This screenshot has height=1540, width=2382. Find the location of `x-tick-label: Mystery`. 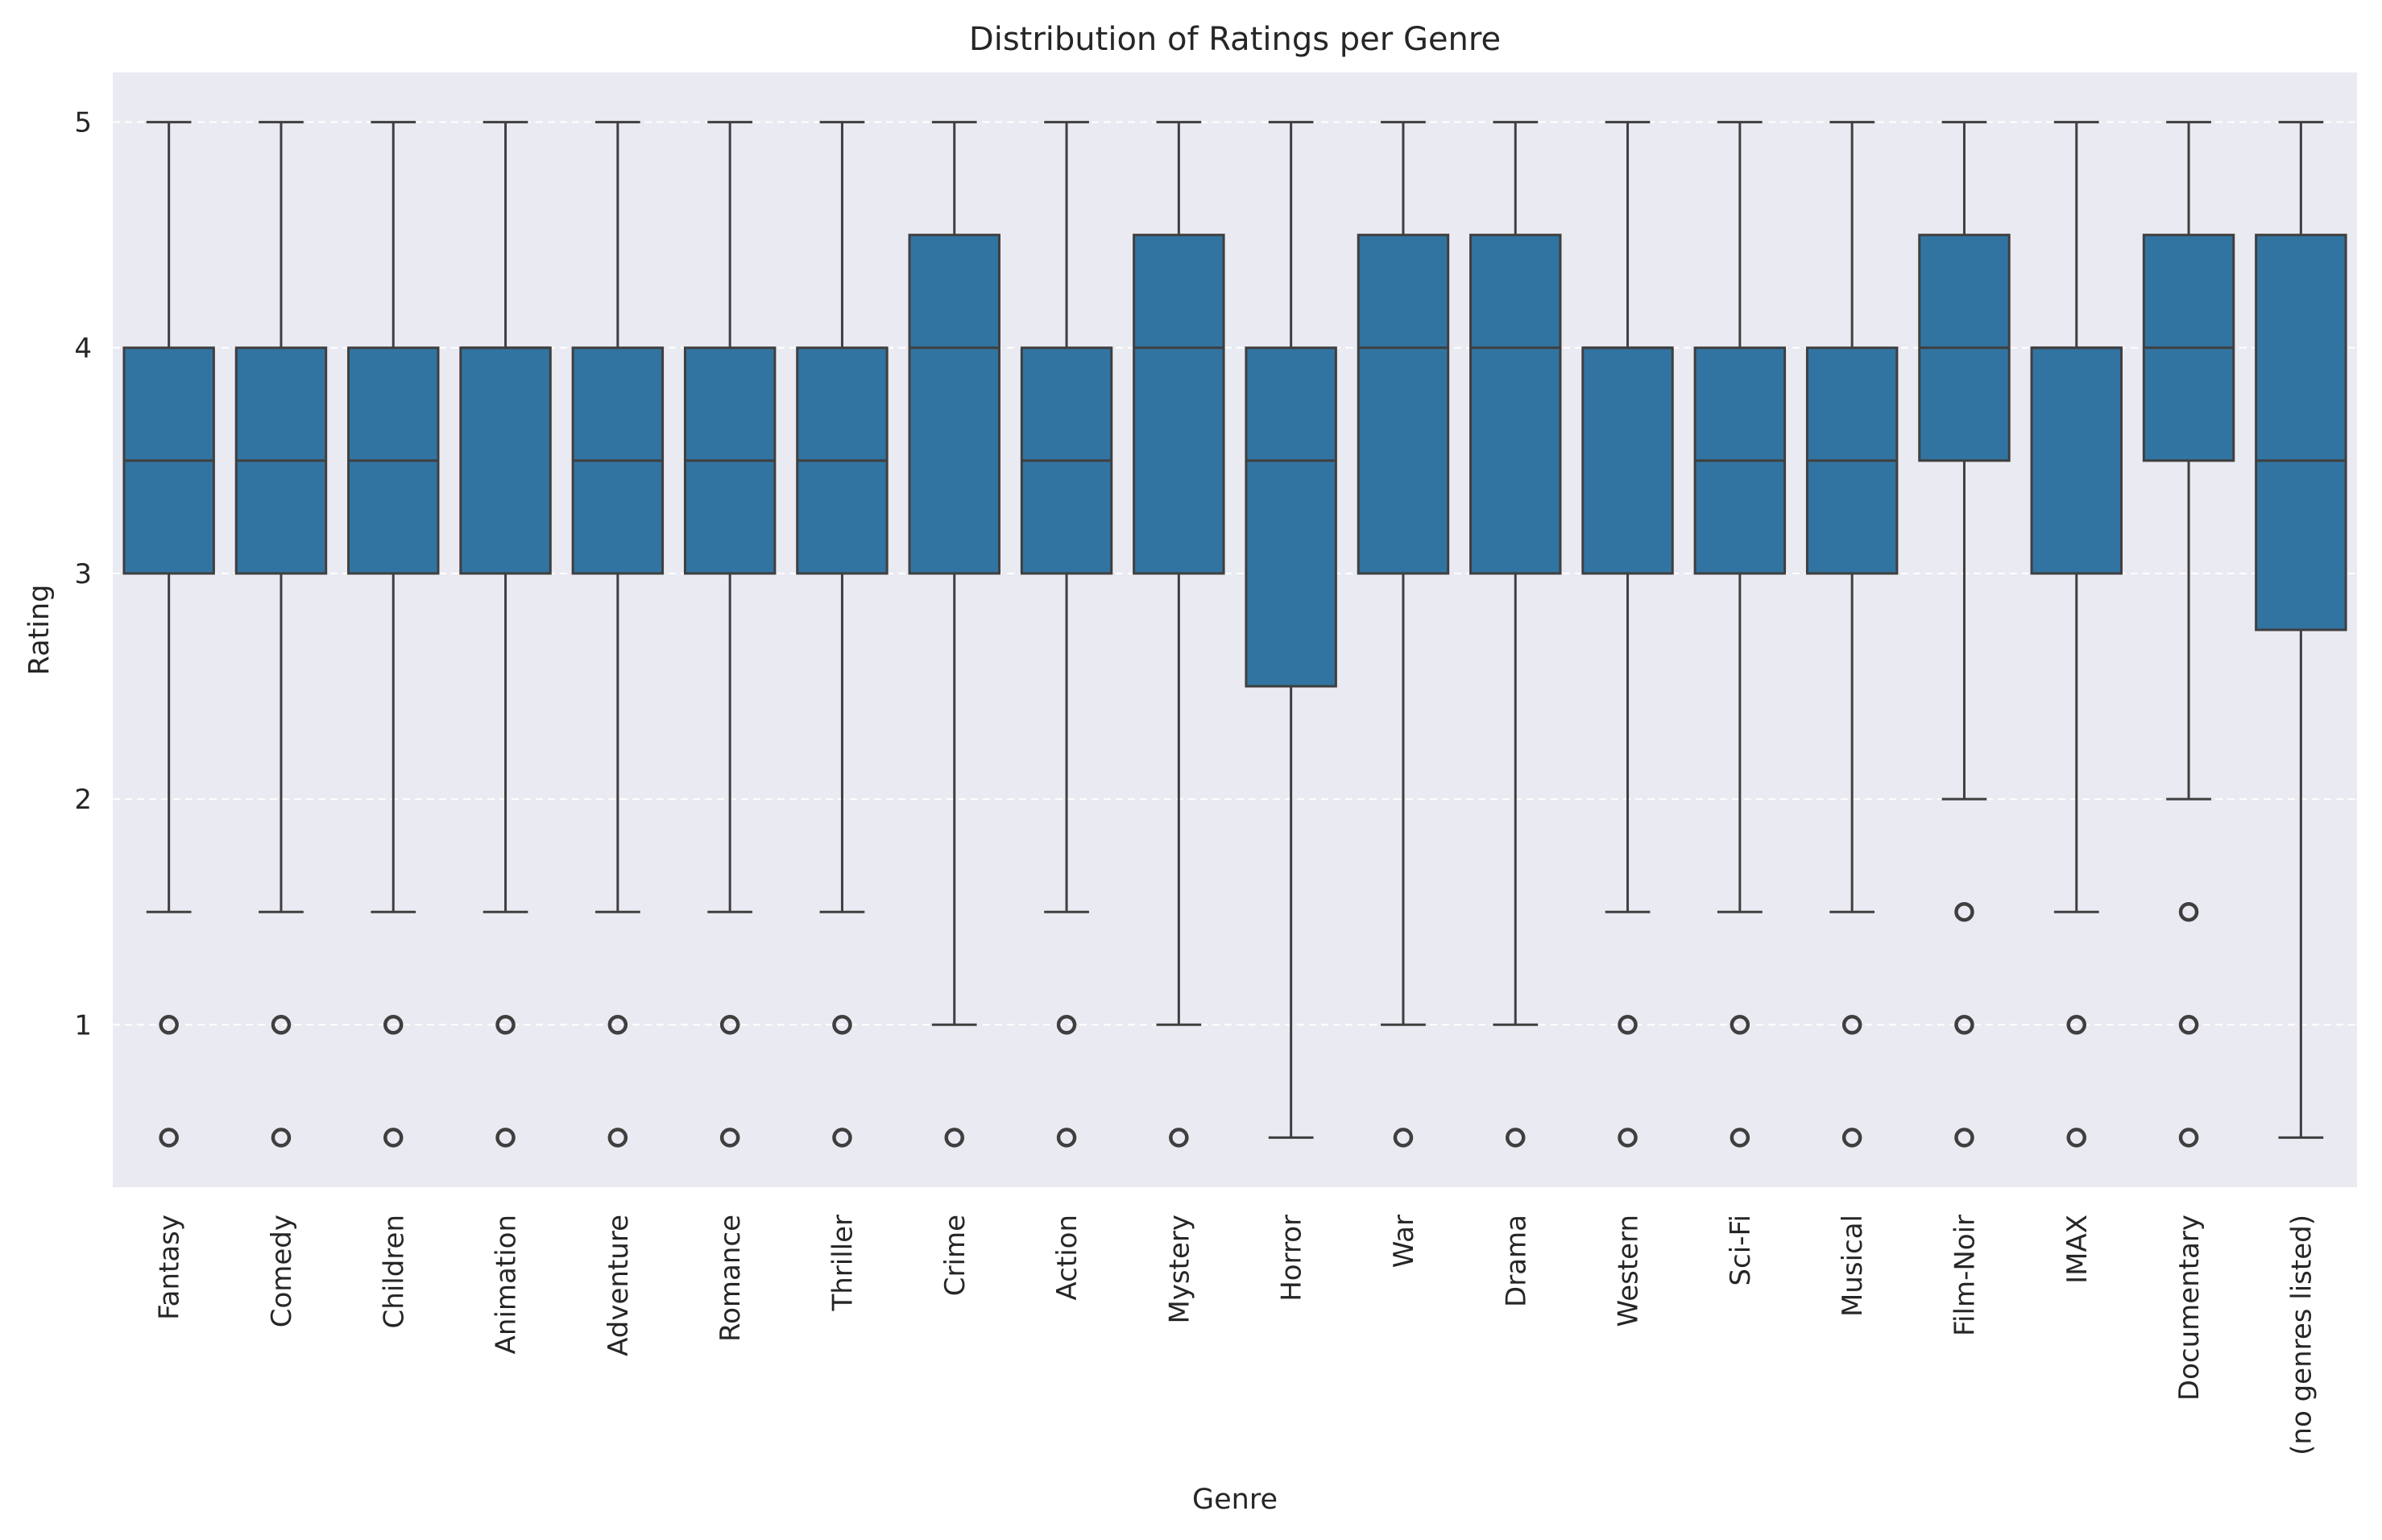

x-tick-label: Mystery is located at coordinates (1179, 1269).